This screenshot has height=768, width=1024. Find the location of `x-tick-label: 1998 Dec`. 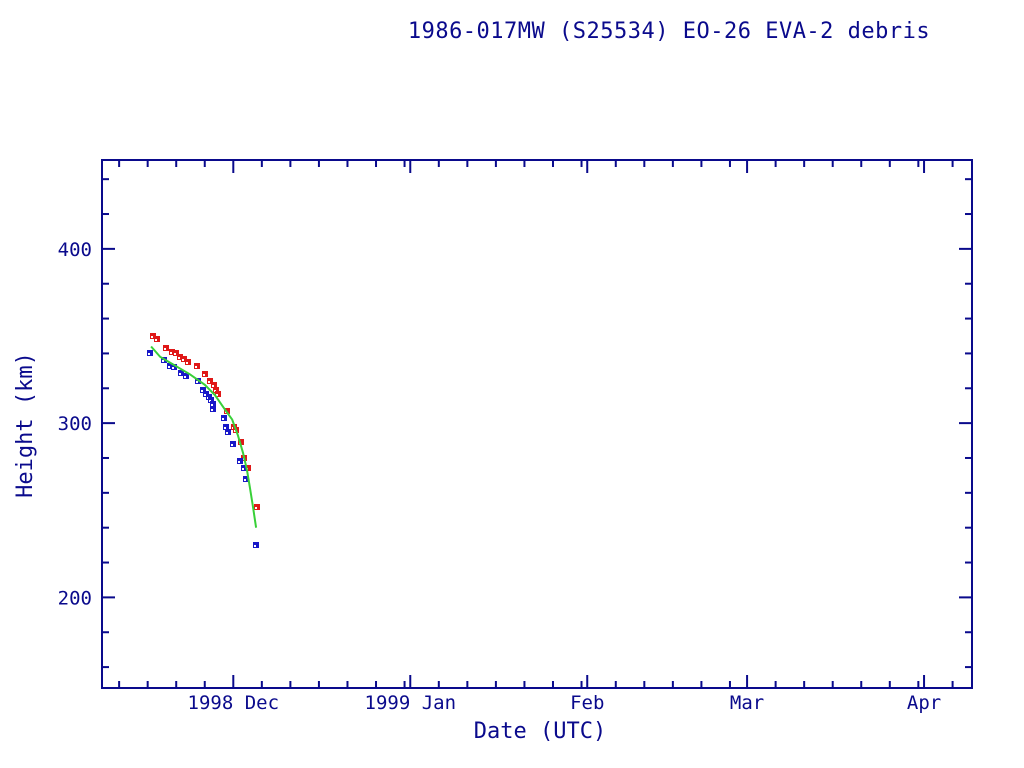

x-tick-label: 1998 Dec is located at coordinates (234, 703).